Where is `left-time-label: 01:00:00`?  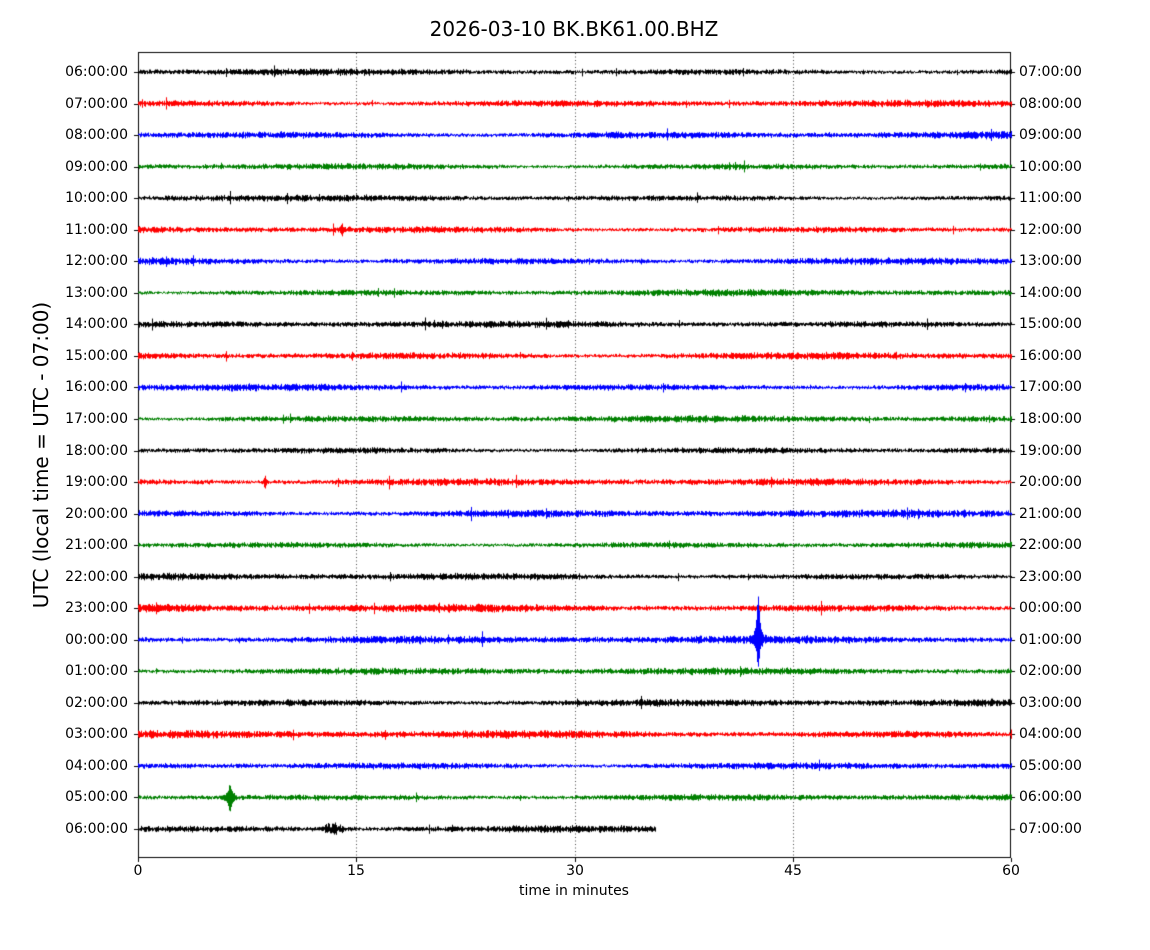 left-time-label: 01:00:00 is located at coordinates (96, 671).